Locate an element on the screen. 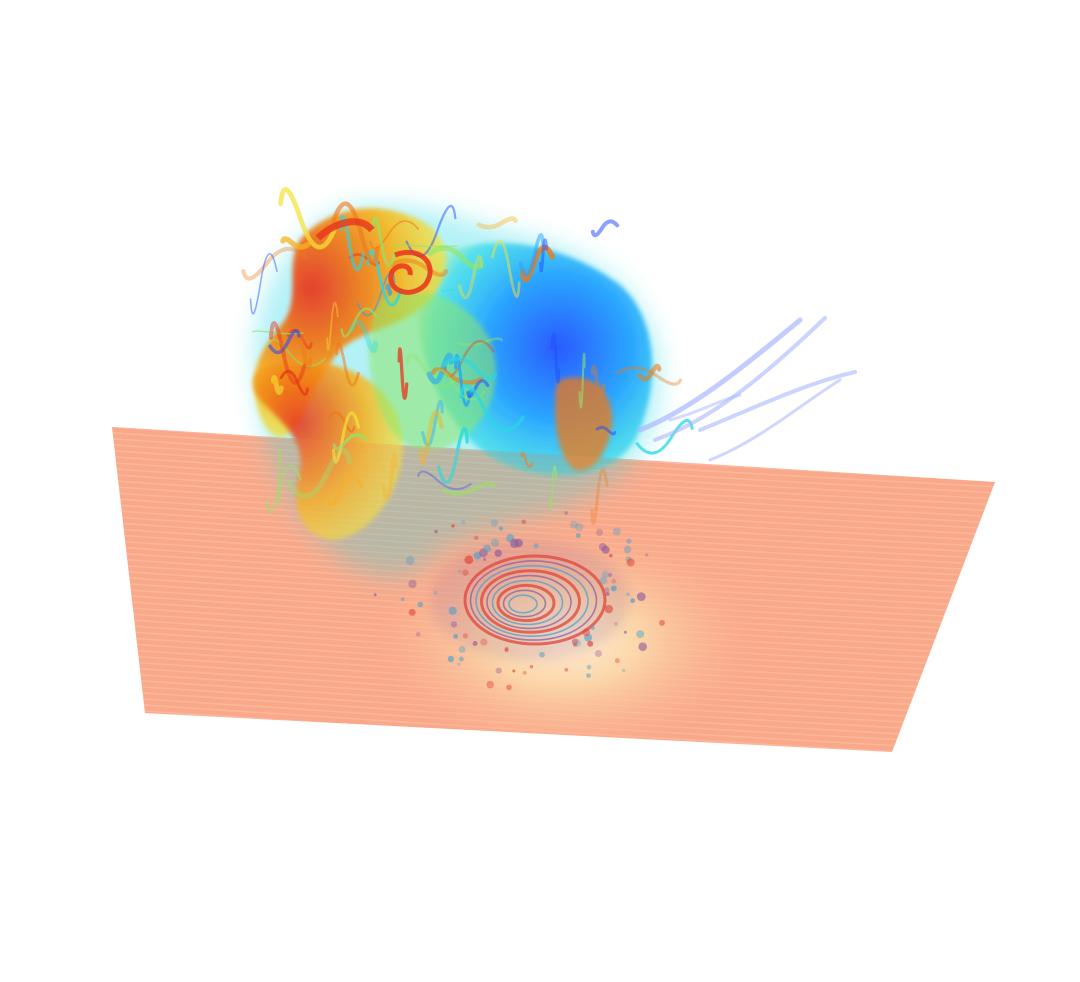 The height and width of the screenshot is (982, 1080). vortex-ring-structure is located at coordinates (519, 601).